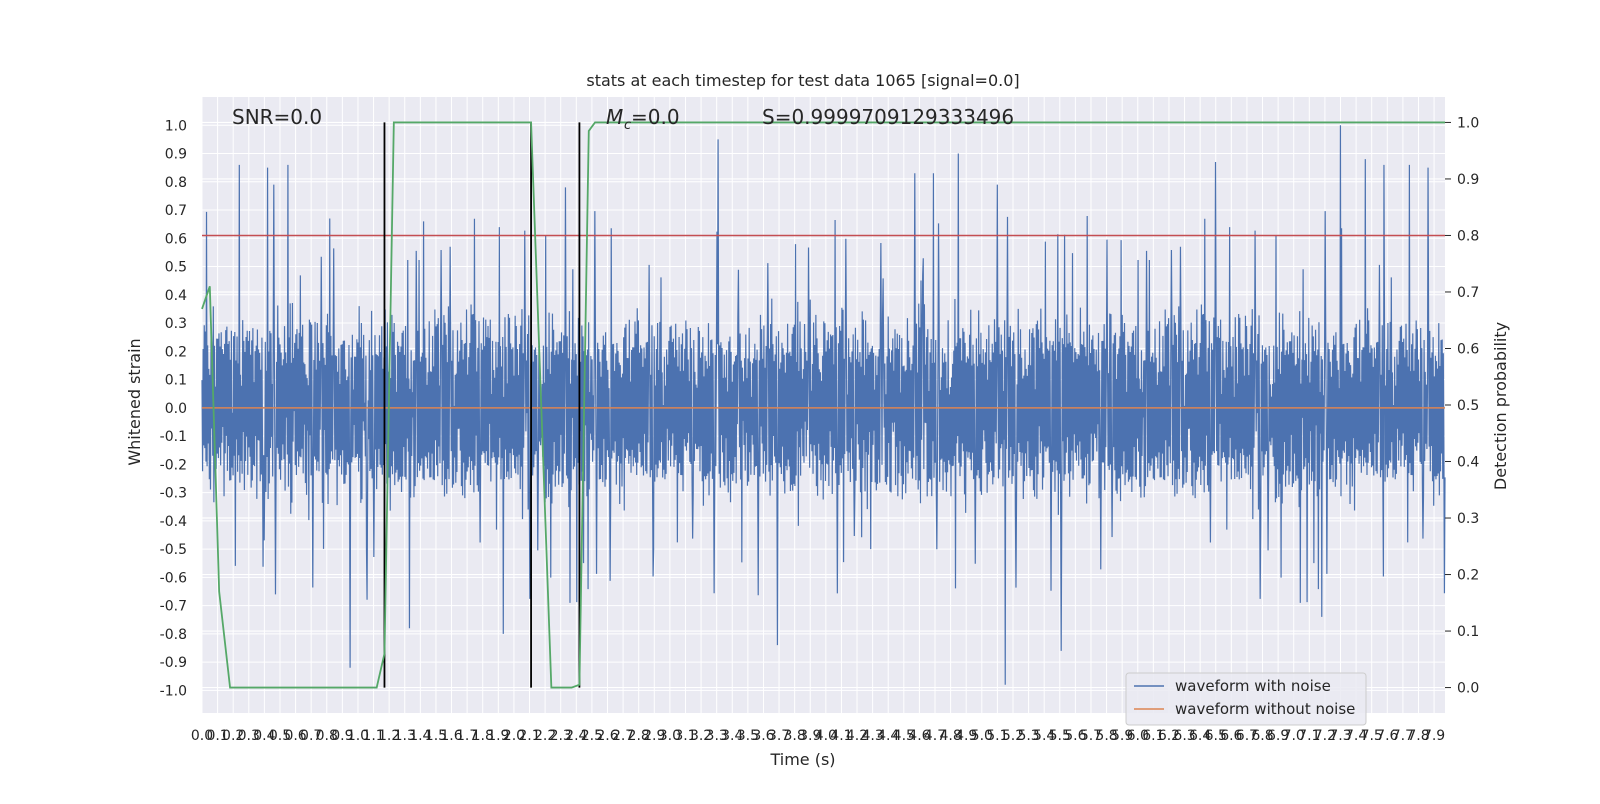 Image resolution: width=1600 pixels, height=804 pixels. Describe the element at coordinates (561, 736) in the screenshot. I see `x-tick-label: 2.3` at that location.